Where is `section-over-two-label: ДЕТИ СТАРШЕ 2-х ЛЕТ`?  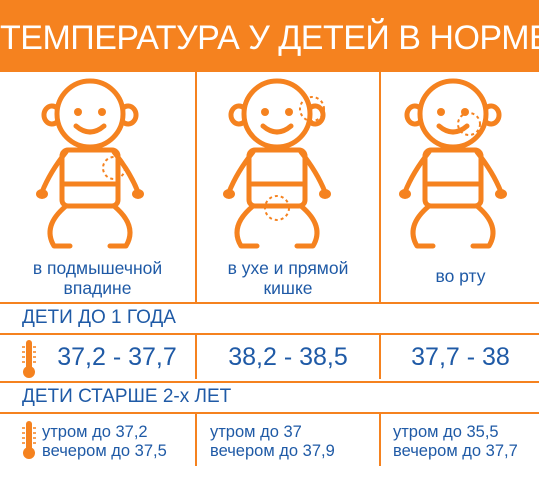 section-over-two-label: ДЕТИ СТАРШЕ 2-х ЛЕТ is located at coordinates (127, 396).